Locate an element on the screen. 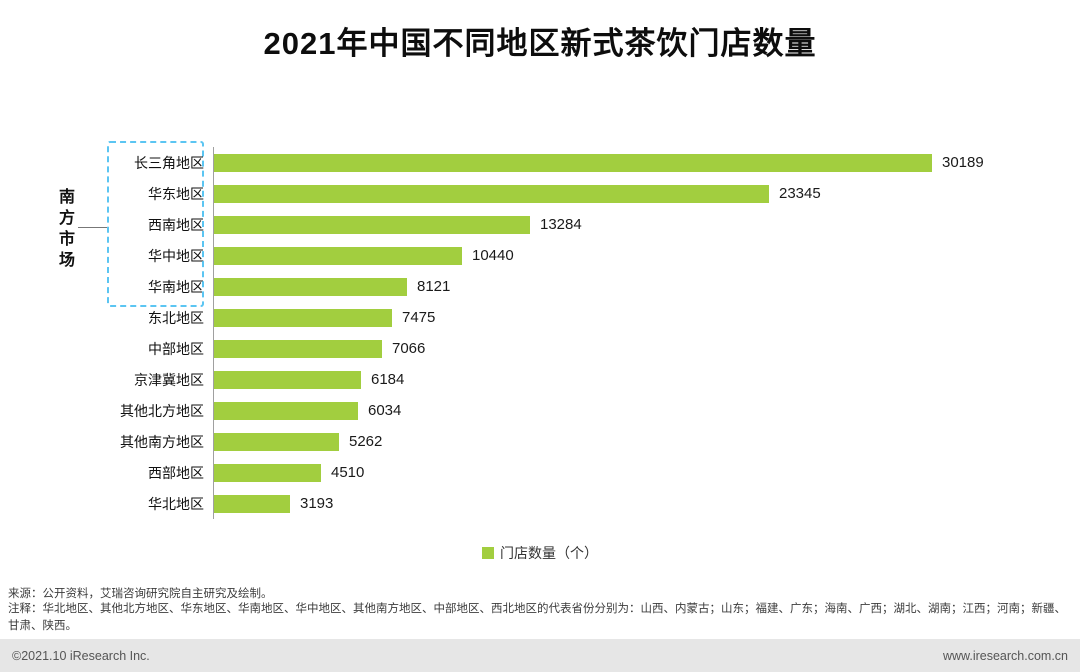  value-label: 6184 is located at coordinates (388, 379).